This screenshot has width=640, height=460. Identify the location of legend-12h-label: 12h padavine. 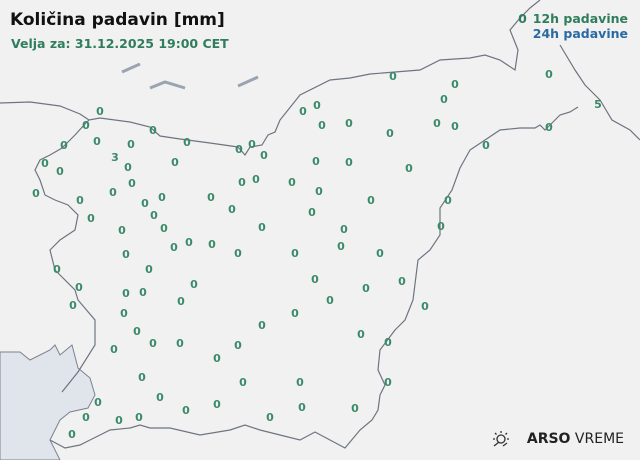
(580, 18).